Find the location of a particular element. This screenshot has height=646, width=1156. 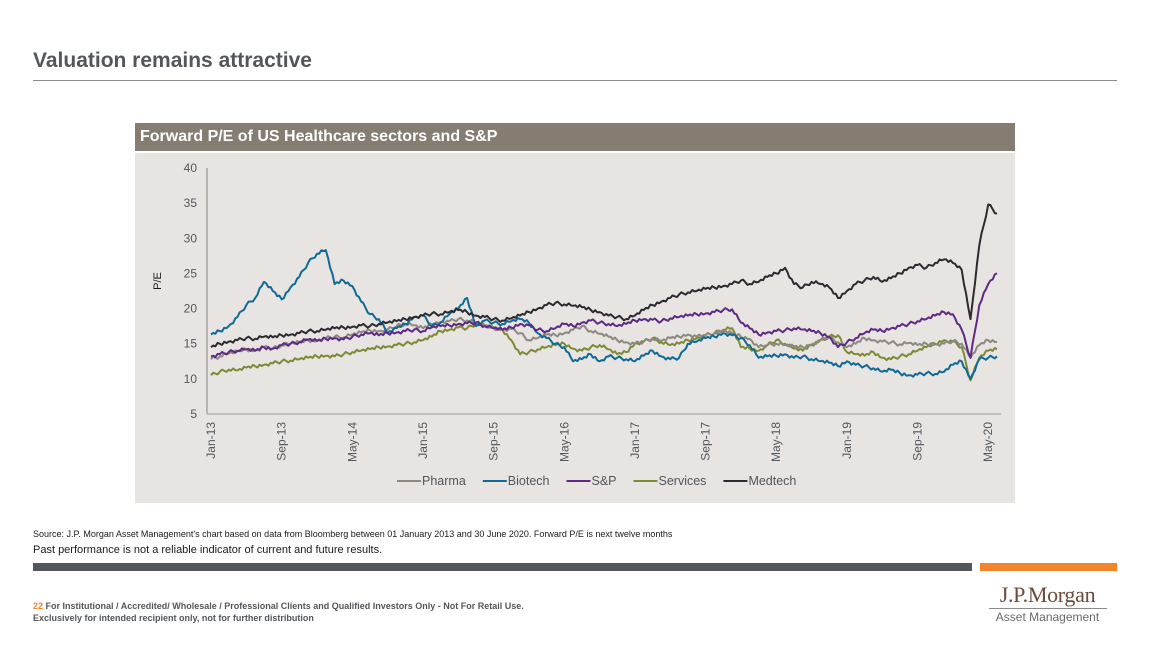

x-tick-label: May-20 is located at coordinates (988, 442).